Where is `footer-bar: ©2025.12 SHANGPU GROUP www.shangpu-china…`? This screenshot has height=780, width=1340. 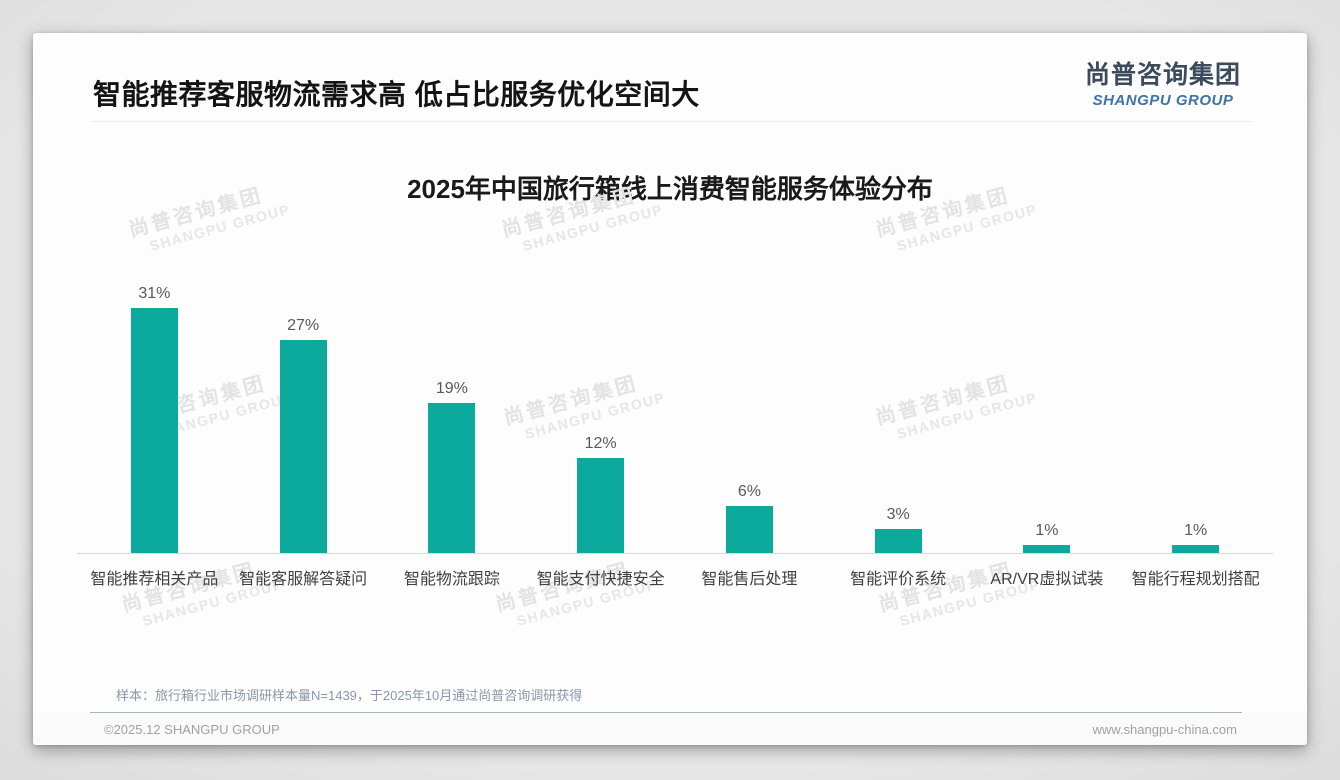
footer-bar: ©2025.12 SHANGPU GROUP www.shangpu-china… is located at coordinates (670, 729).